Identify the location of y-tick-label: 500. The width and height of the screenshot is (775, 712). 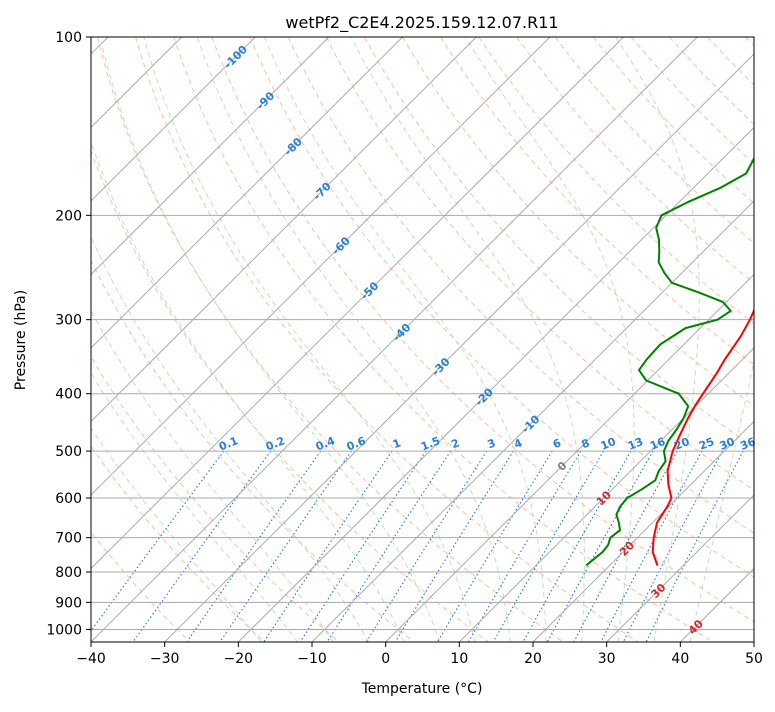
(68, 452).